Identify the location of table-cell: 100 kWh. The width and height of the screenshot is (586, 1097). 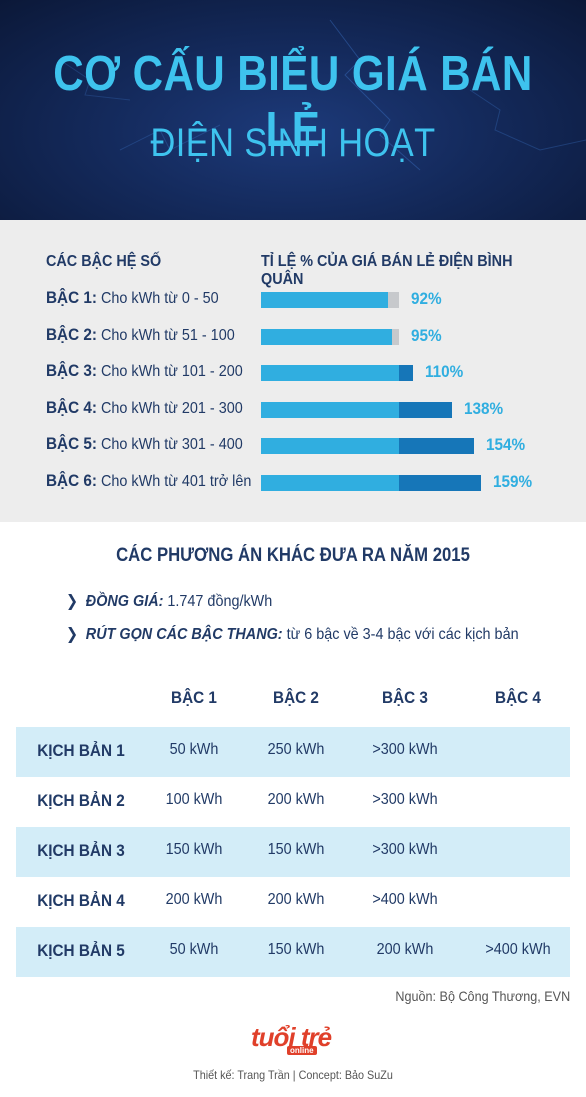
(194, 799).